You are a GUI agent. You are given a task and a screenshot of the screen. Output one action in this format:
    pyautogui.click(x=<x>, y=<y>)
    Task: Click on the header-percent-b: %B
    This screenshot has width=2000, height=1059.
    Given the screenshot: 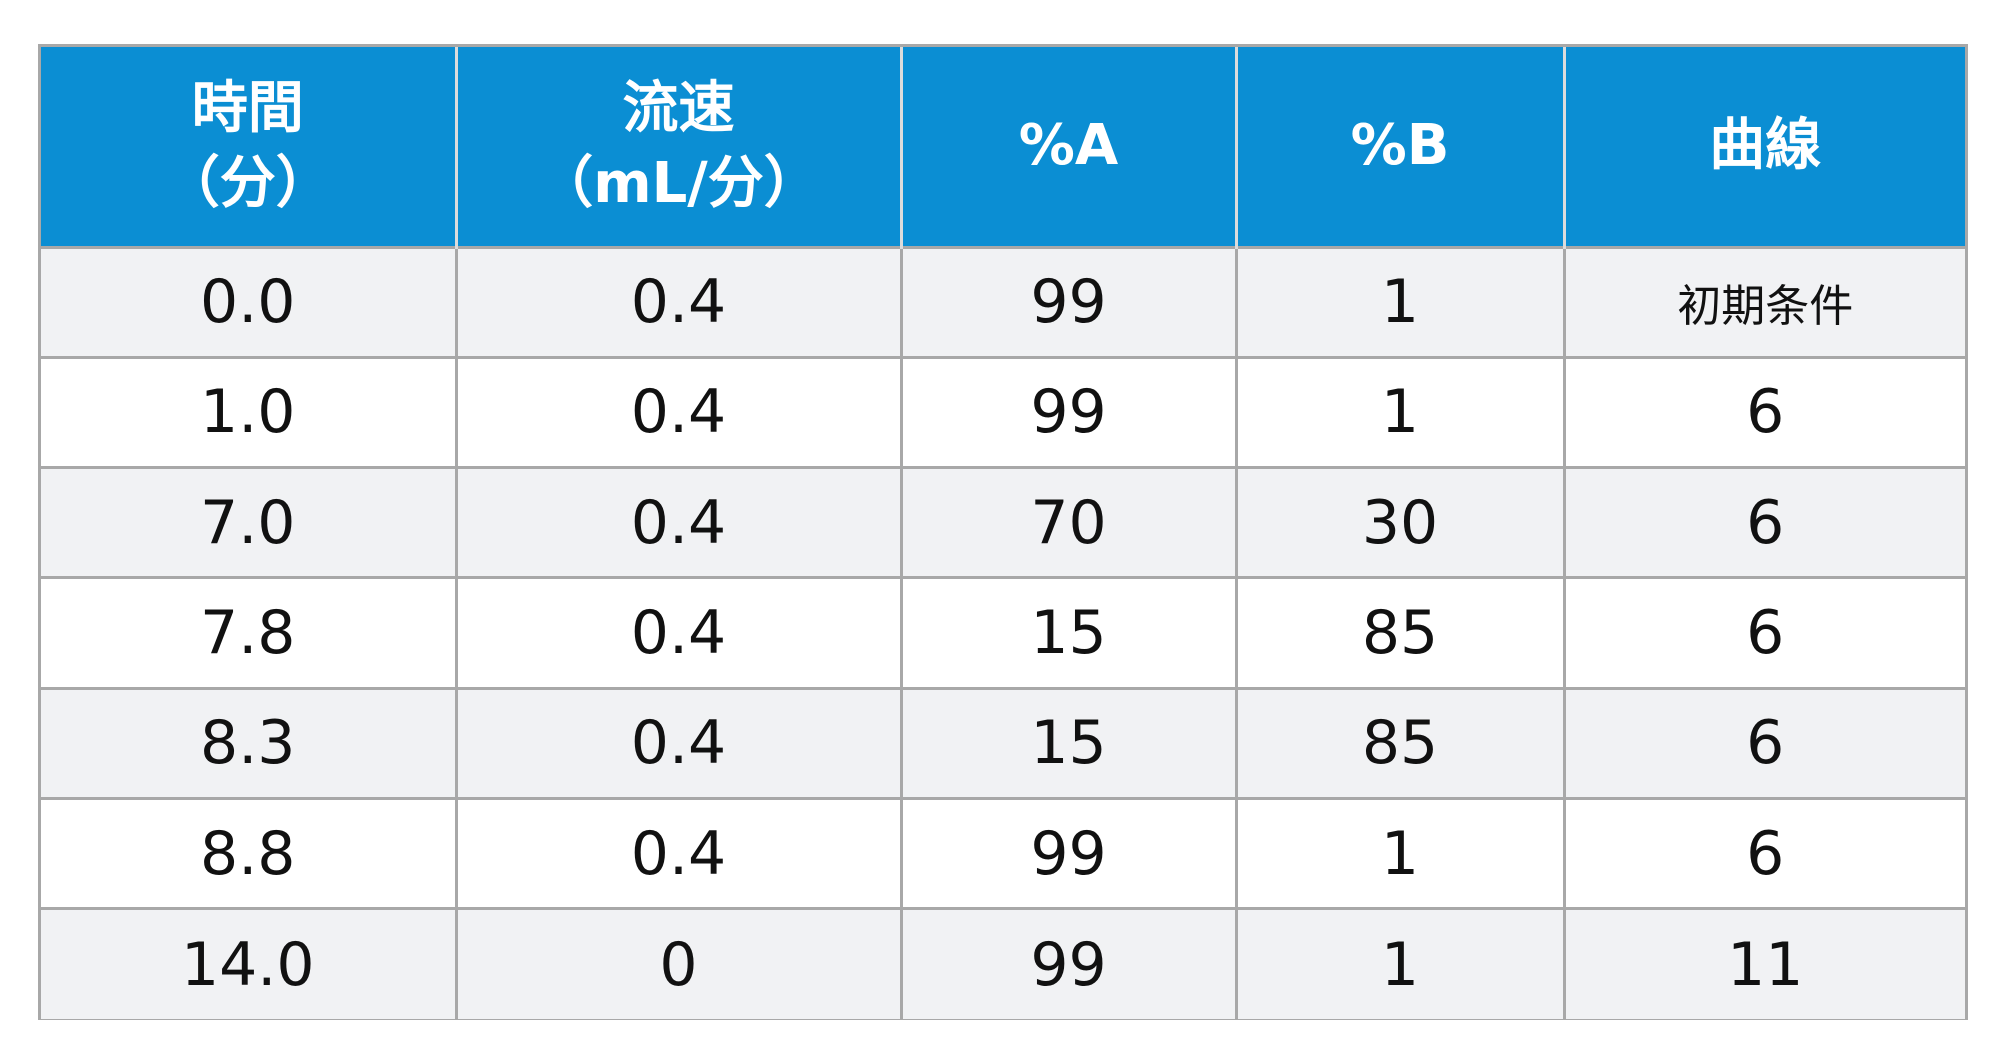 What is the action you would take?
    pyautogui.click(x=1399, y=147)
    